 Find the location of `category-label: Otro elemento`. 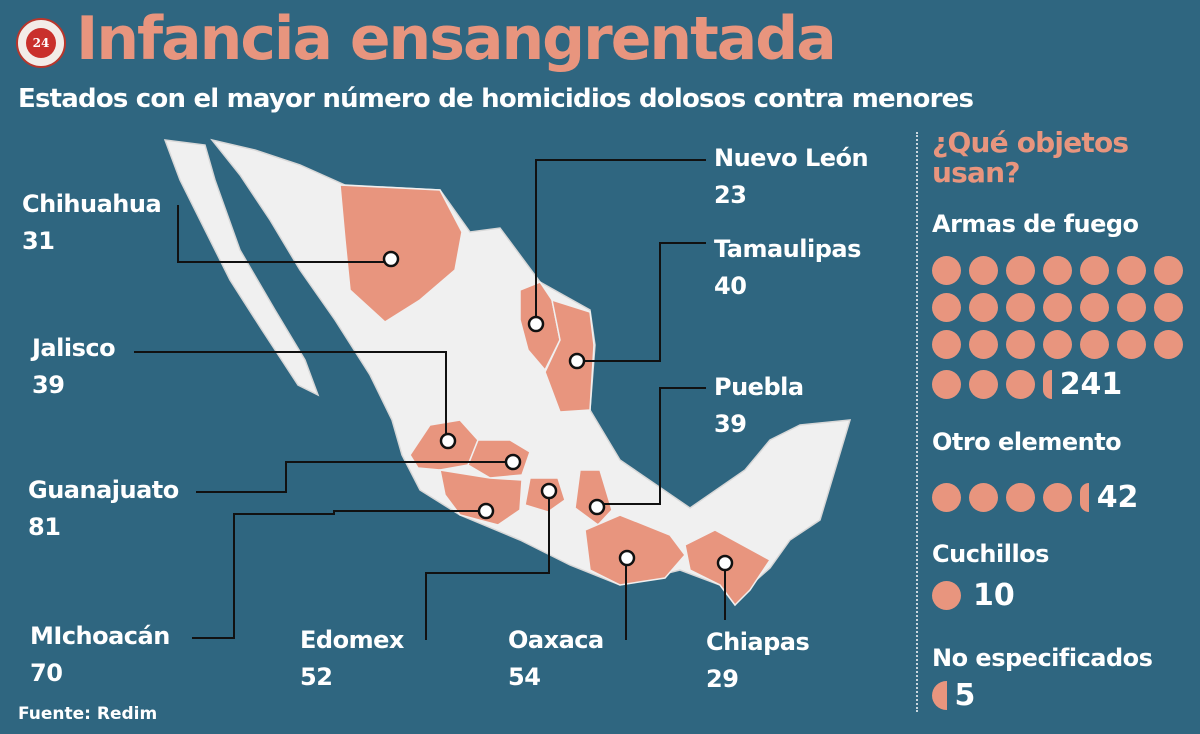

category-label: Otro elemento is located at coordinates (1027, 442).